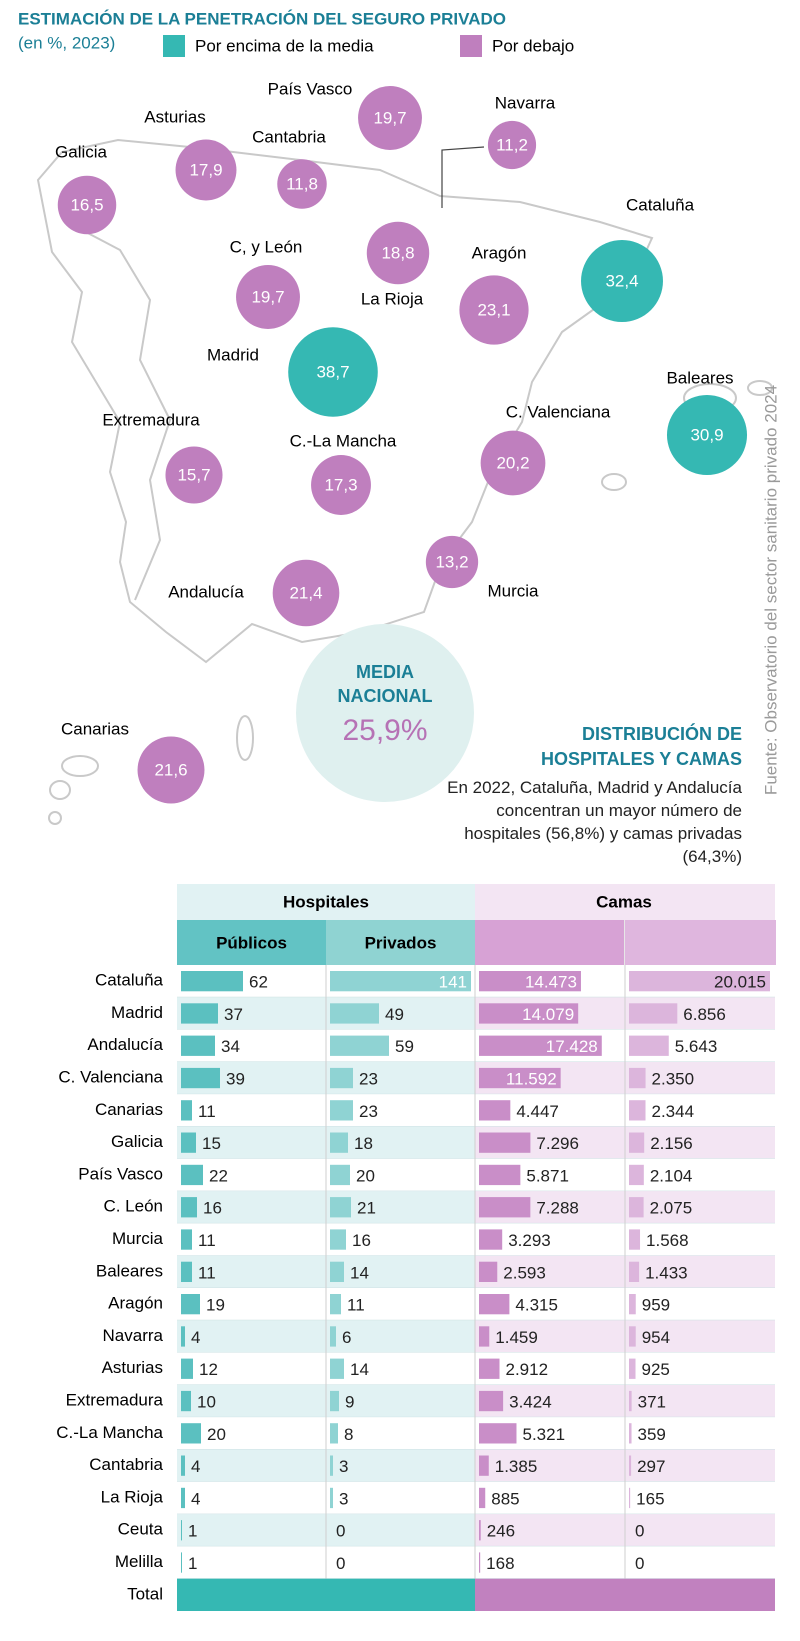  Describe the element at coordinates (115, 1400) in the screenshot. I see `row-label: Extremadura` at that location.